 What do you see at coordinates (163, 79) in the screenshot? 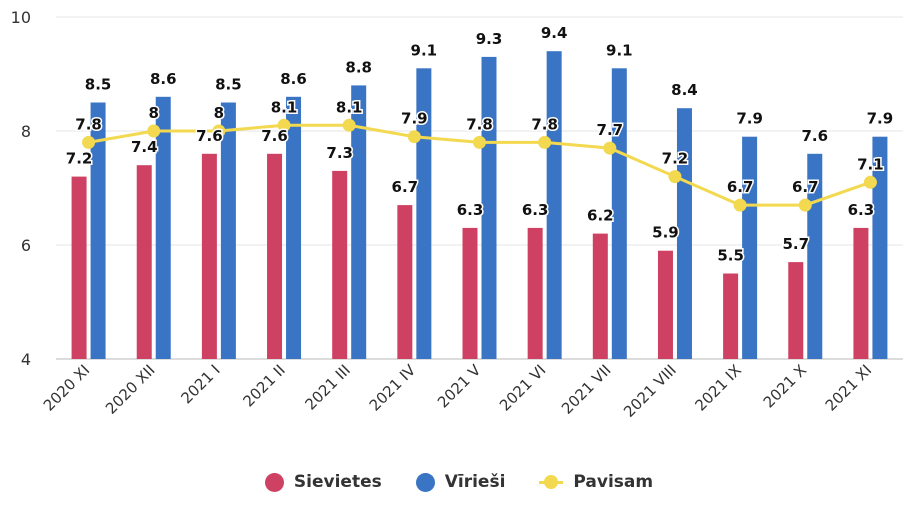
I see `data-label-vīrieši-2020-xii: 8.6` at bounding box center [163, 79].